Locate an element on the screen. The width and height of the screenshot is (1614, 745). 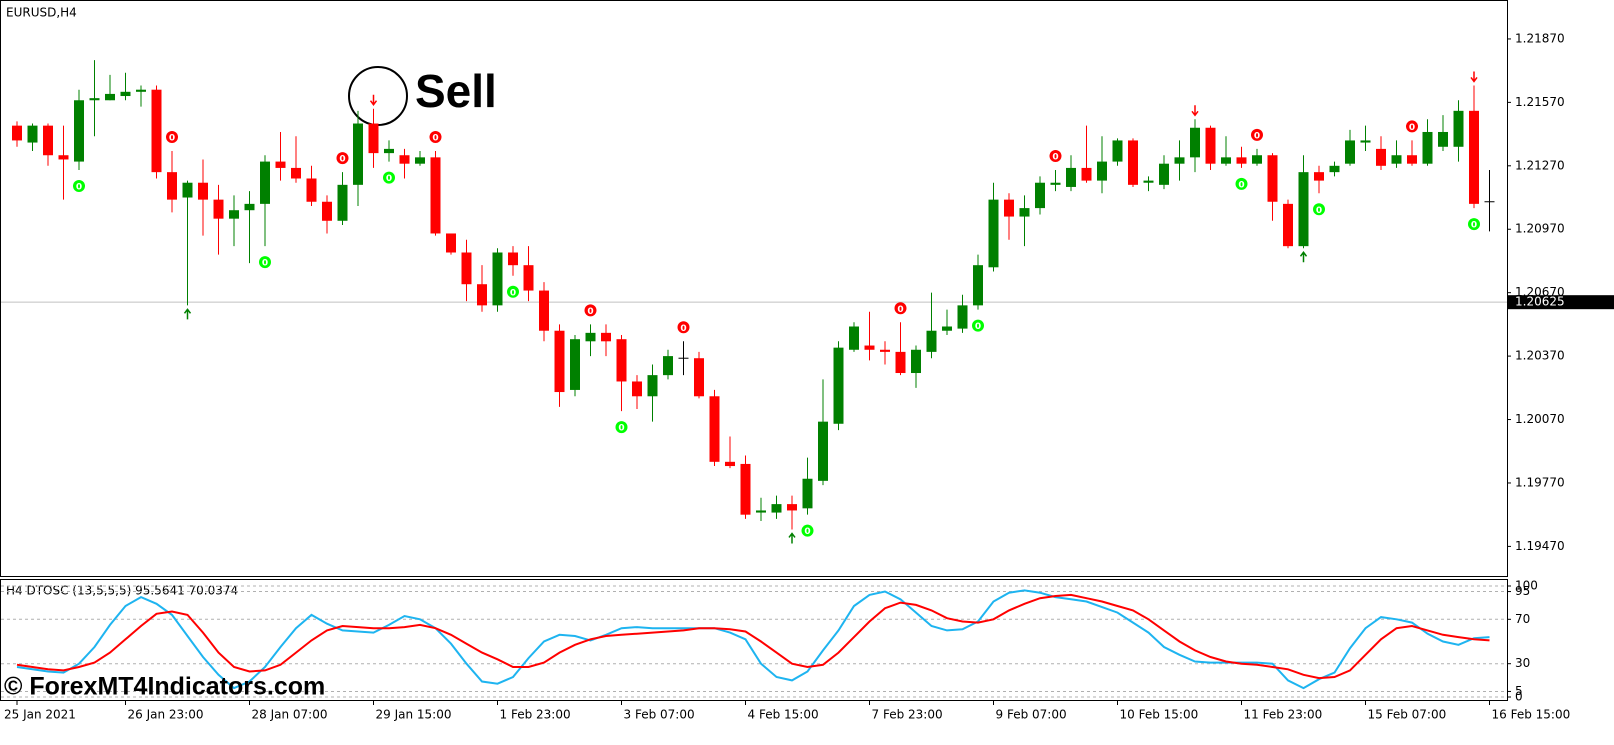
x-tick-label: 9 Feb 07:00 is located at coordinates (1031, 715).